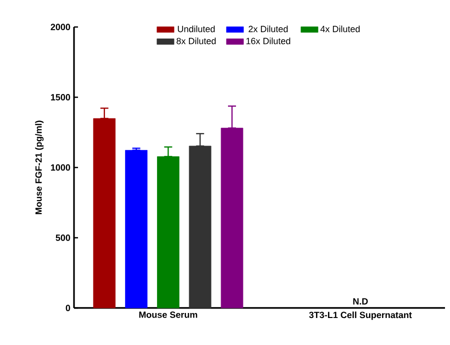  I want to click on annotation: N.D, so click(360, 301).